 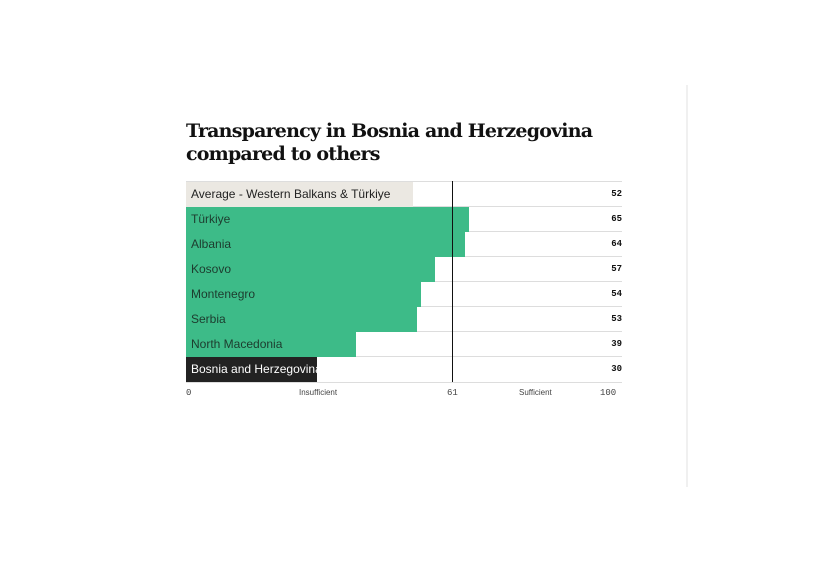 What do you see at coordinates (404, 344) in the screenshot?
I see `bar-row: North Macedonia 39` at bounding box center [404, 344].